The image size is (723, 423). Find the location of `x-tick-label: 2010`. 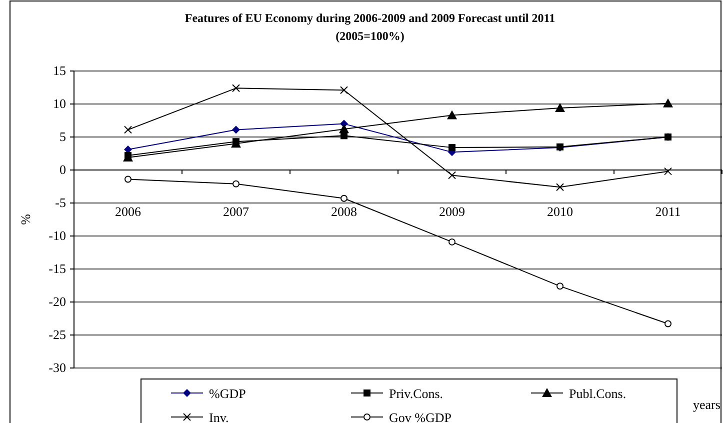

x-tick-label: 2010 is located at coordinates (560, 211).